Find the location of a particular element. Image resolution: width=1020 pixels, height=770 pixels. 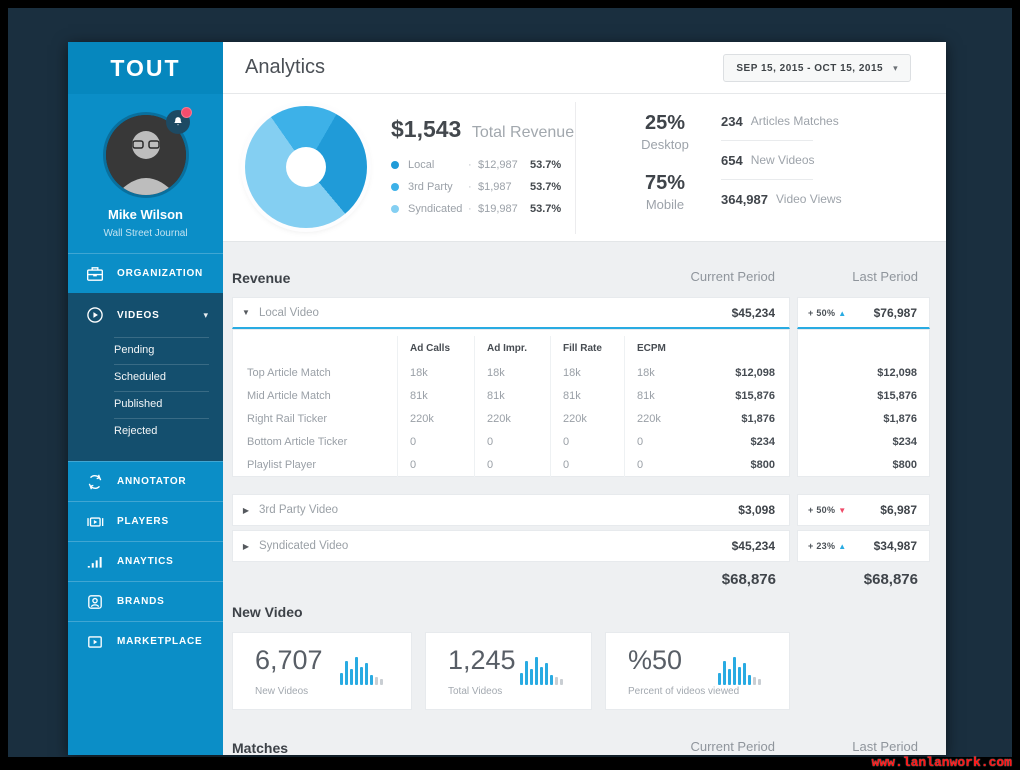

detail-row-label: Right Rail Ticker is located at coordinates (287, 419).